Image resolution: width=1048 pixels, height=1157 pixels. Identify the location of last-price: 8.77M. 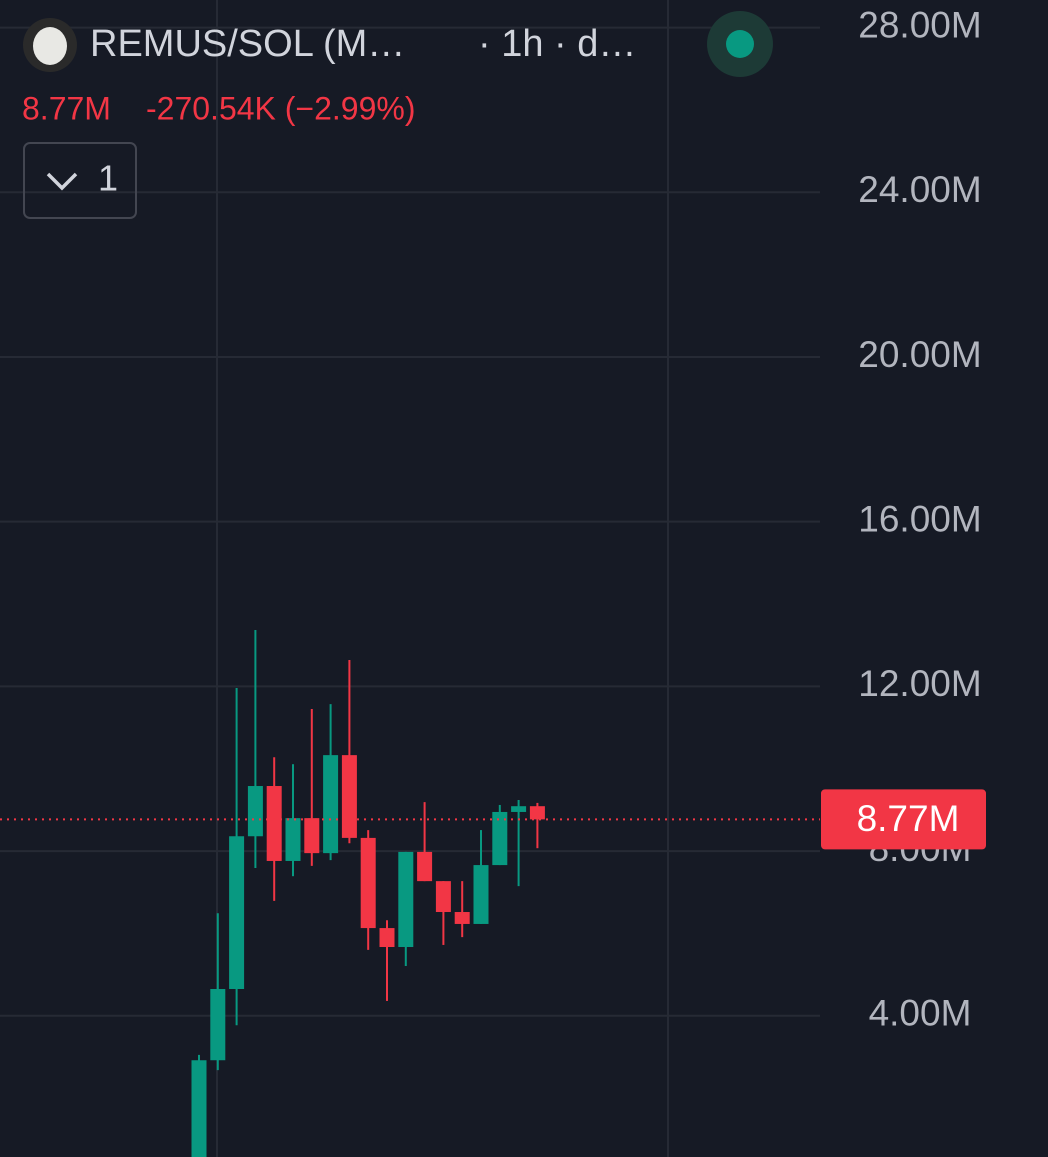
(66, 108).